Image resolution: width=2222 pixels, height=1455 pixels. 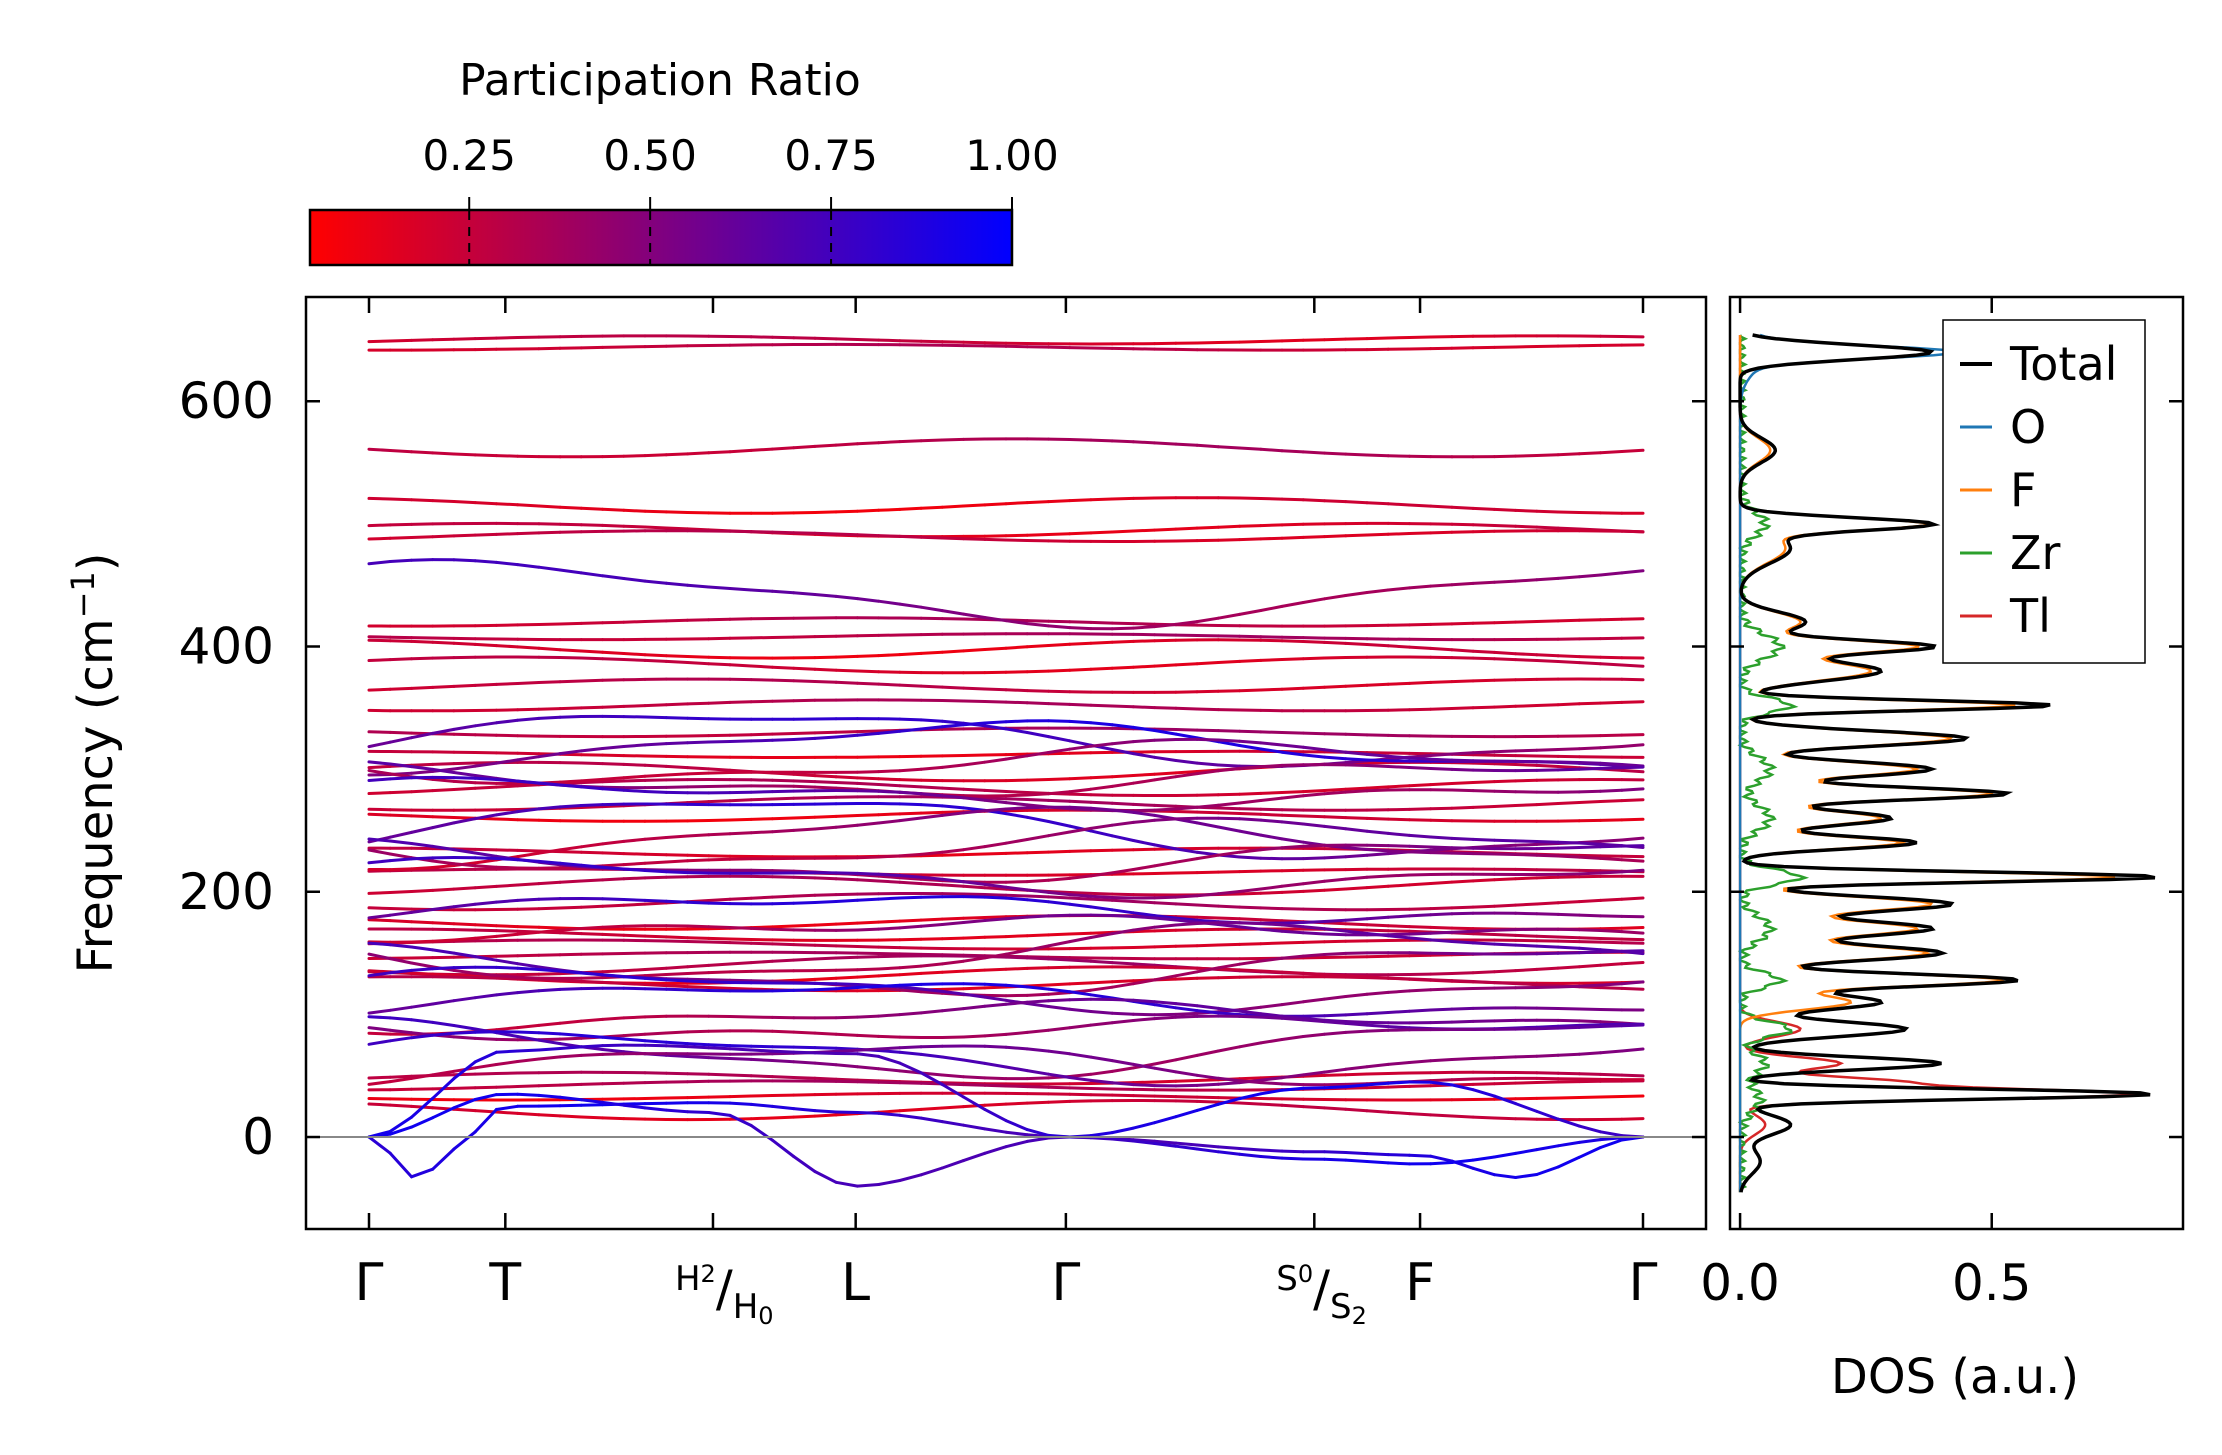 What do you see at coordinates (661, 237) in the screenshot?
I see `colorbar-gradient` at bounding box center [661, 237].